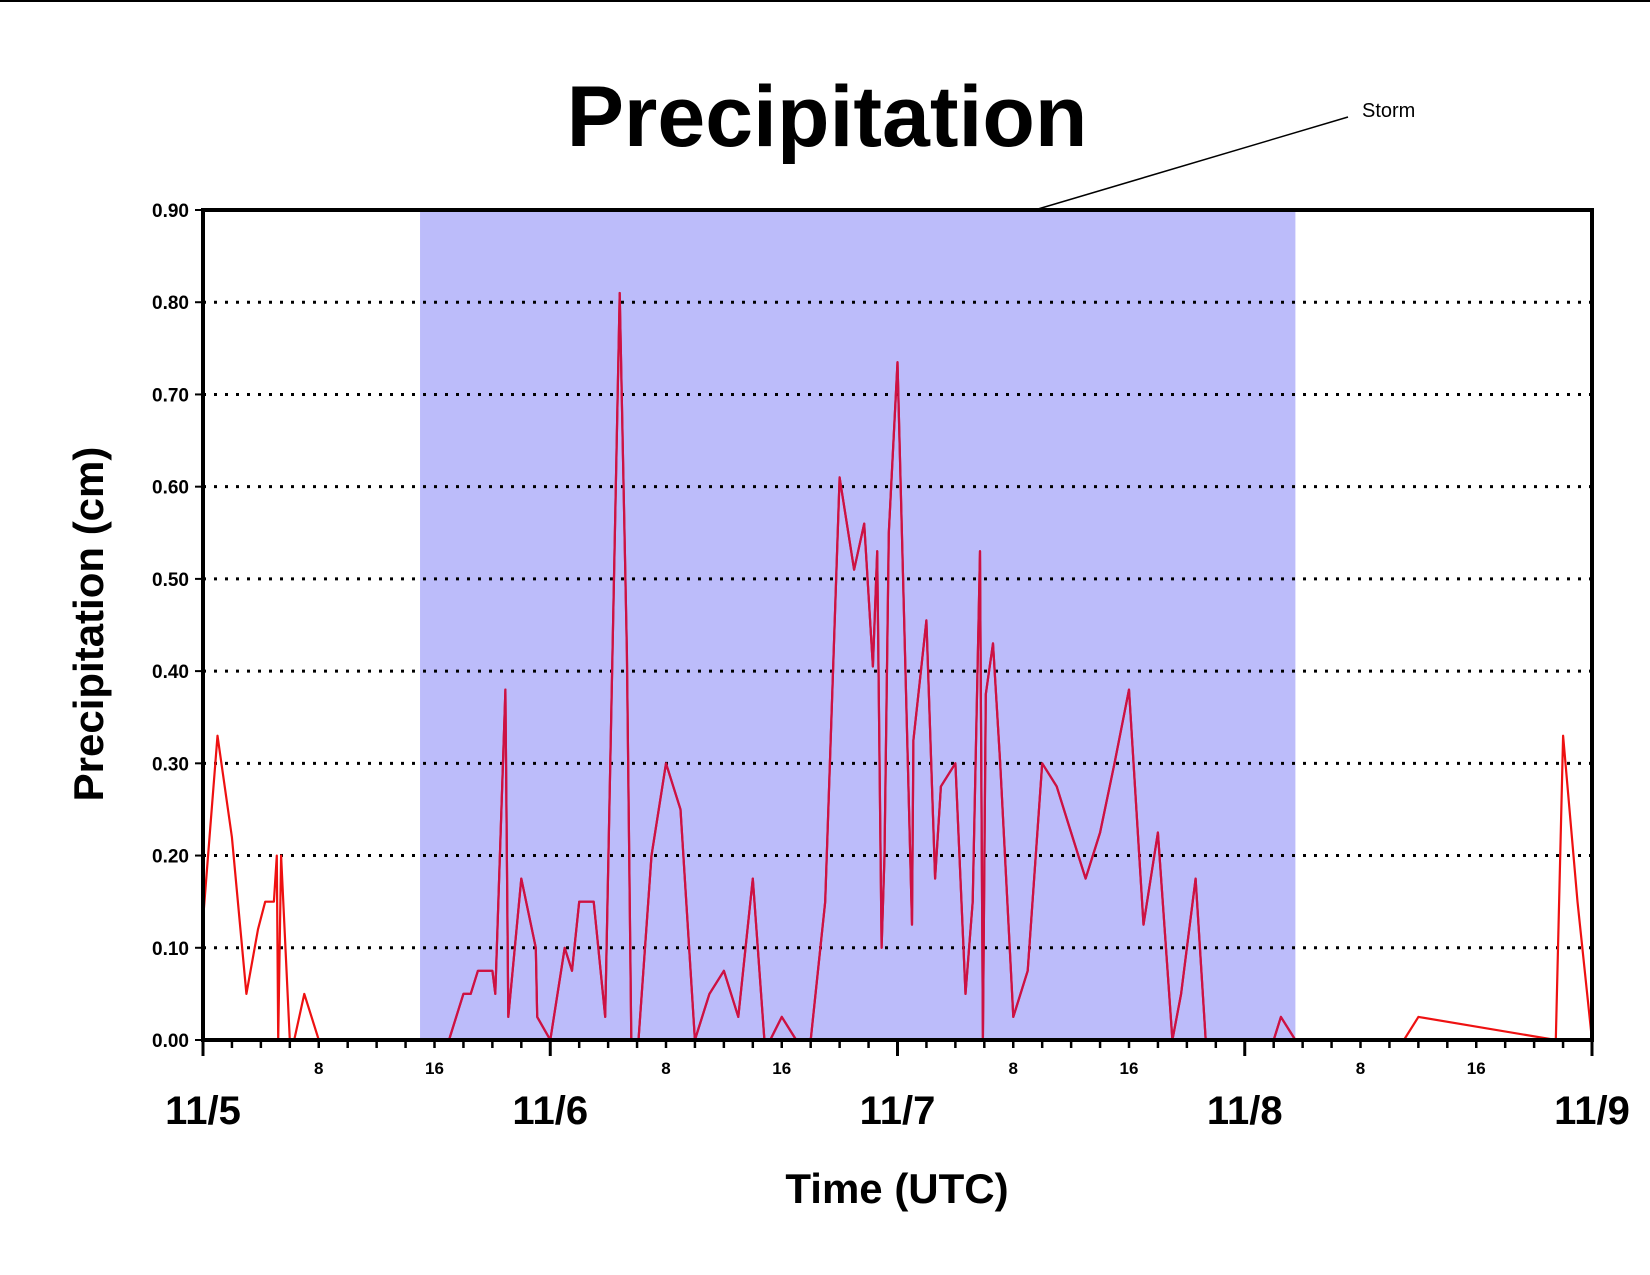 The width and height of the screenshot is (1650, 1275). What do you see at coordinates (1592, 1111) in the screenshot?
I see `x-date-label: 11/9` at bounding box center [1592, 1111].